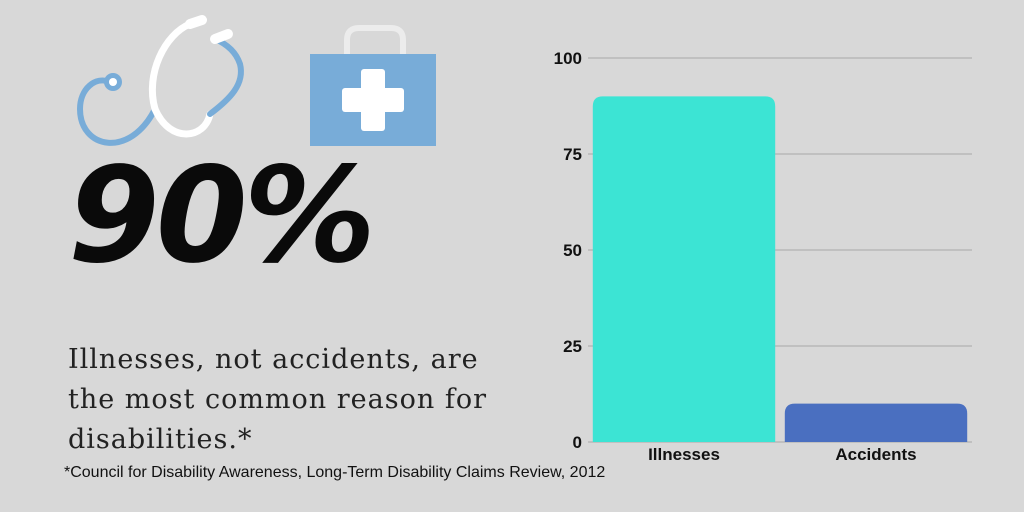 This screenshot has height=512, width=1024. Describe the element at coordinates (373, 85) in the screenshot. I see `medical-kit-icon` at that location.